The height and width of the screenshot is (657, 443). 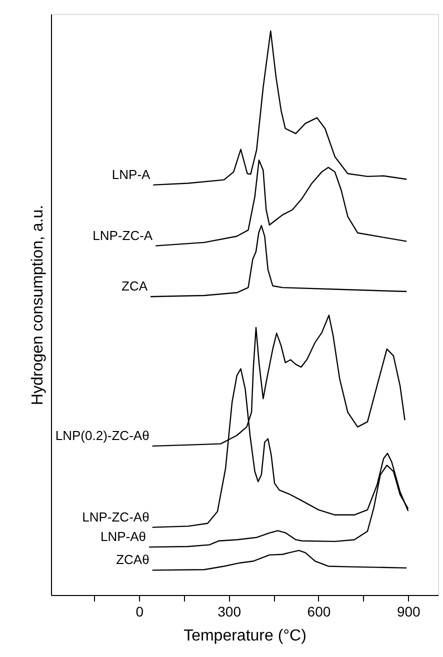 I want to click on series-label: LNP-ZC-Aθ, so click(x=116, y=516).